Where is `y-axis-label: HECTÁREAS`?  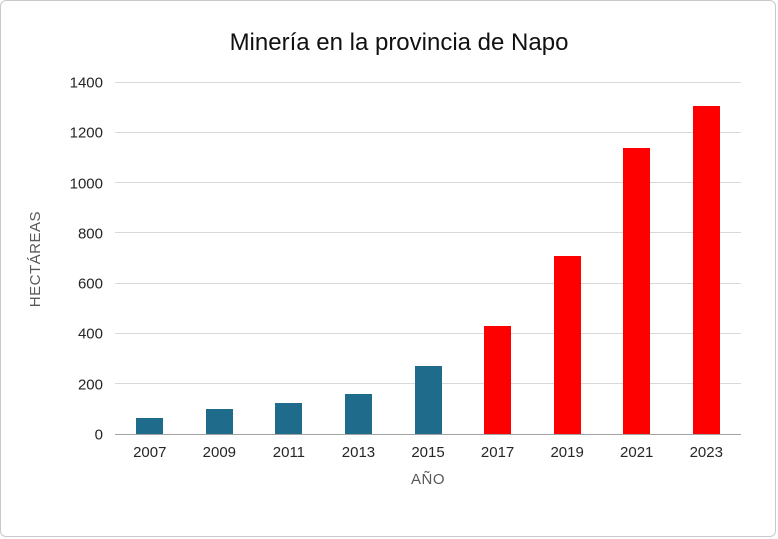
y-axis-label: HECTÁREAS is located at coordinates (35, 259).